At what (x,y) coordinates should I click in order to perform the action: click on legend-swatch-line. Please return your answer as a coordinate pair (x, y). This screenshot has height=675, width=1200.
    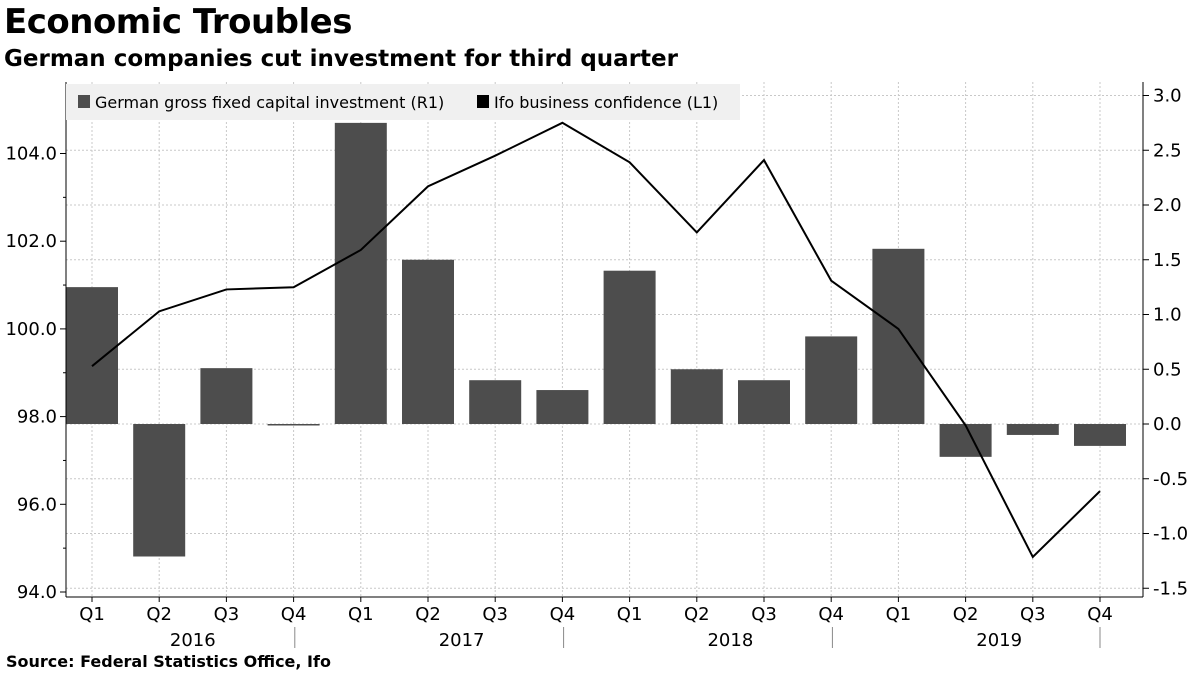
    Looking at the image, I should click on (483, 101).